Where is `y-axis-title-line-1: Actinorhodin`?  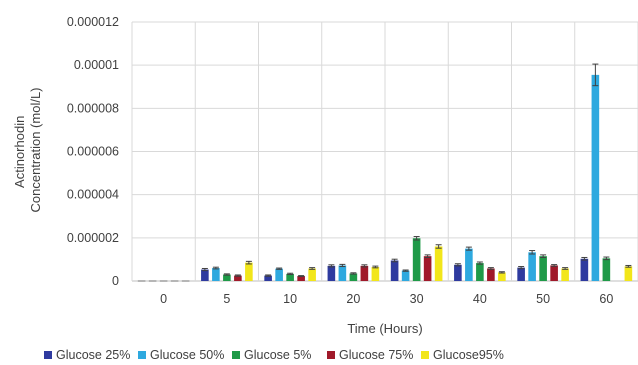 y-axis-title-line-1: Actinorhodin is located at coordinates (19, 152).